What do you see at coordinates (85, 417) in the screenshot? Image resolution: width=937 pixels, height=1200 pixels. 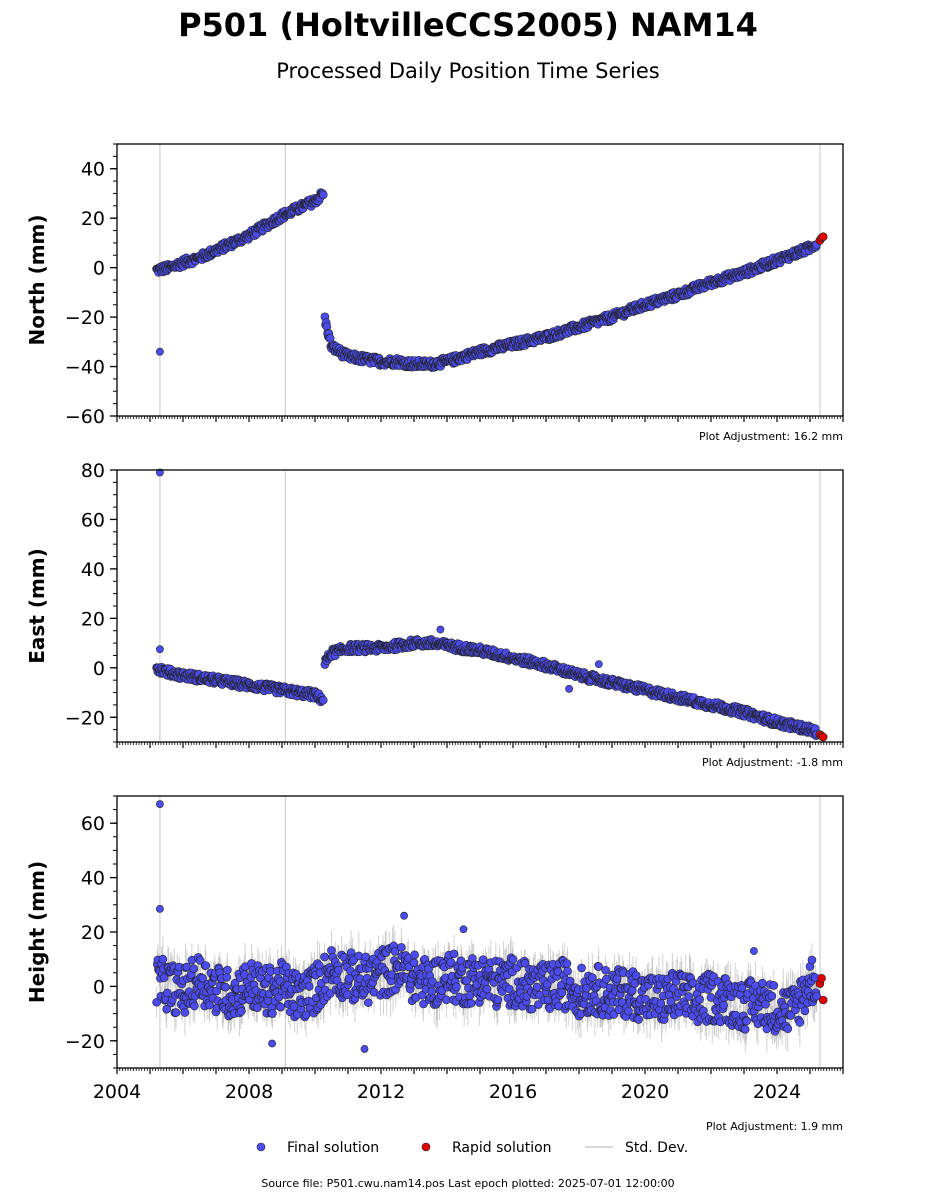 I see `north-ytick-label: −60` at bounding box center [85, 417].